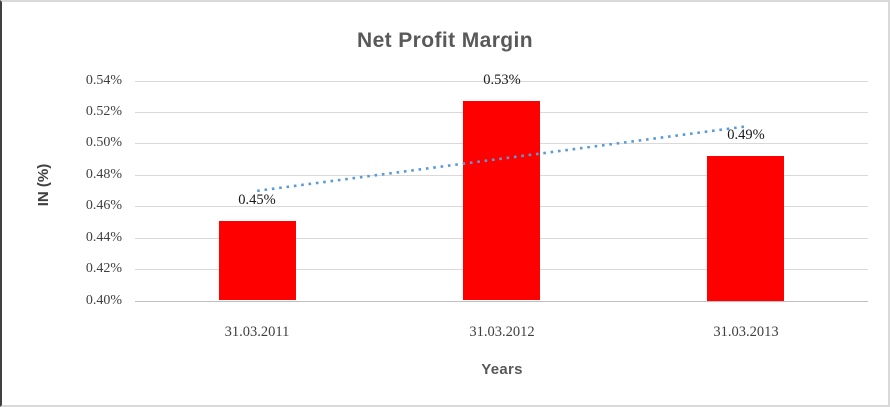 This screenshot has width=890, height=407. I want to click on bar-31.03.2012, so click(501, 200).